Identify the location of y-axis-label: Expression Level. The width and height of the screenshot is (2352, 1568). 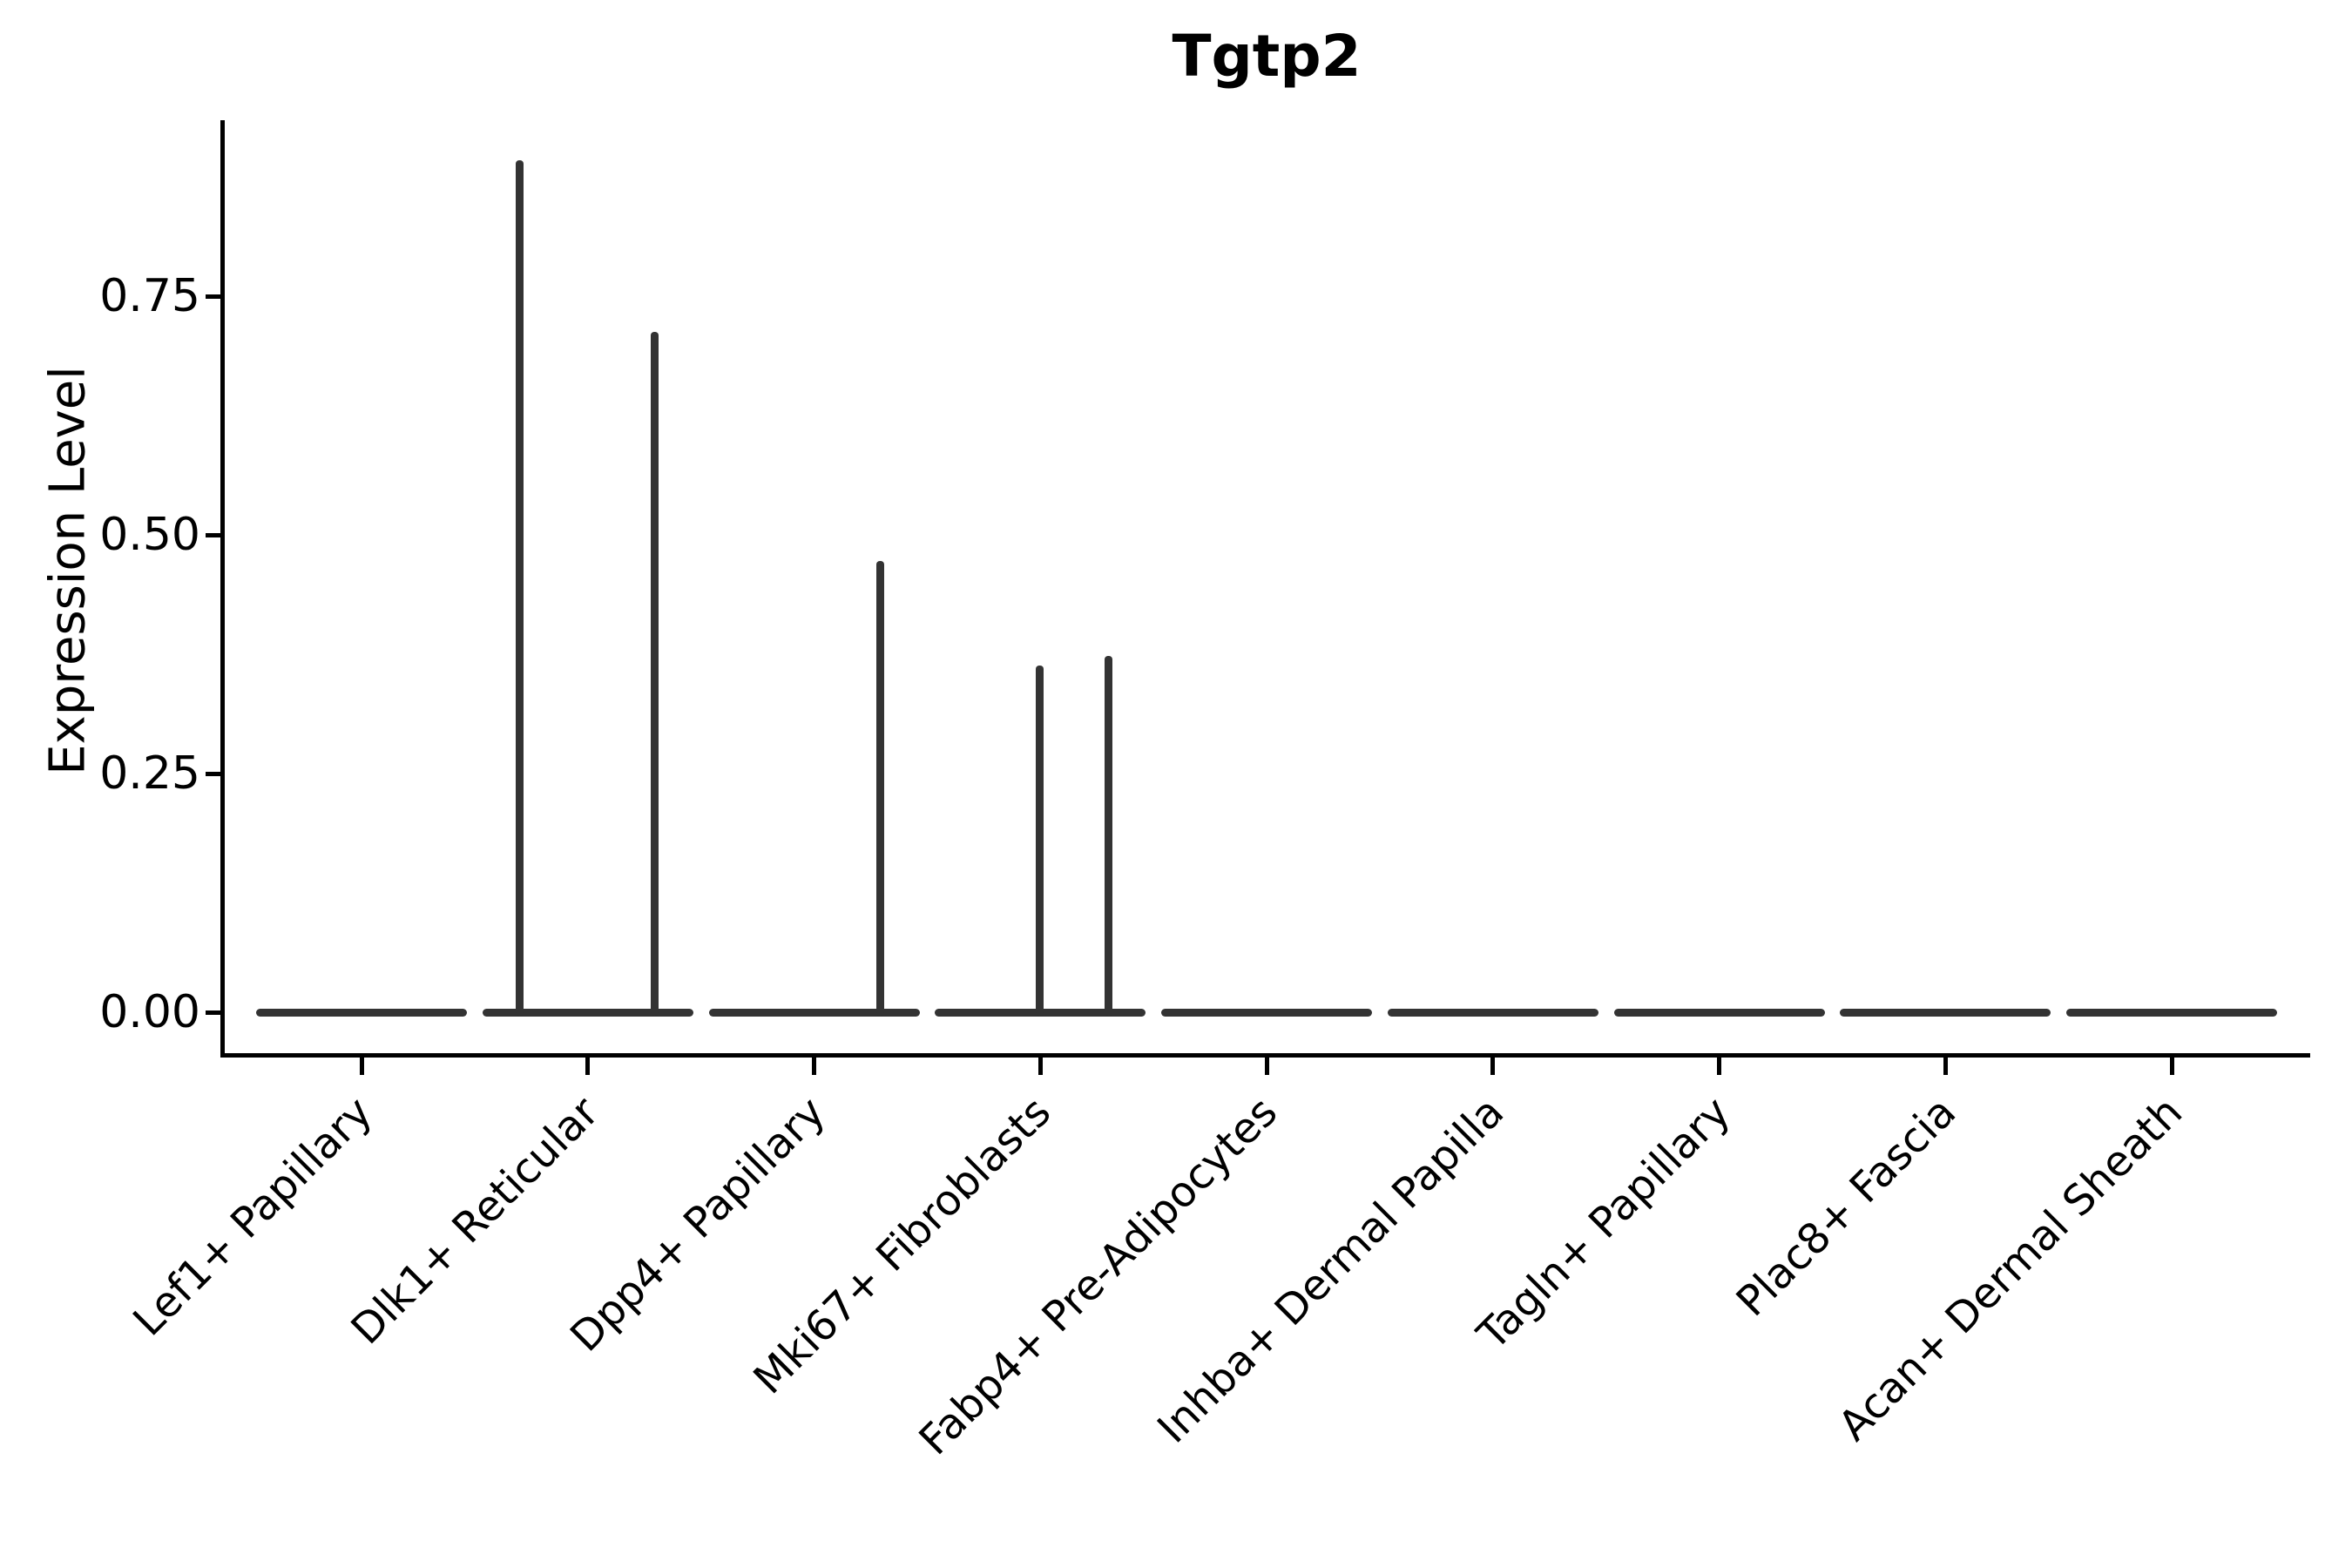
(68, 570).